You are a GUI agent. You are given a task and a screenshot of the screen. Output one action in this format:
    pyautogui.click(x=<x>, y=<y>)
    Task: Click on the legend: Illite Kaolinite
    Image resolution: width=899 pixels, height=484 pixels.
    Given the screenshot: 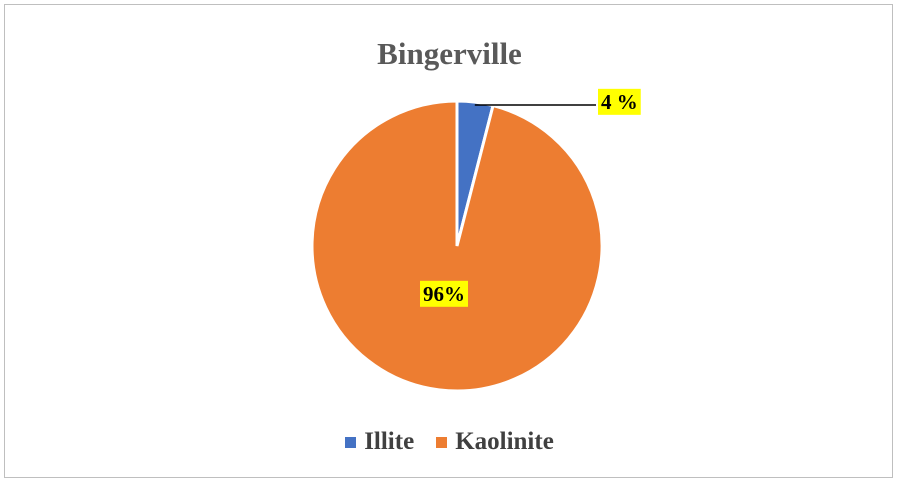 What is the action you would take?
    pyautogui.click(x=449, y=442)
    